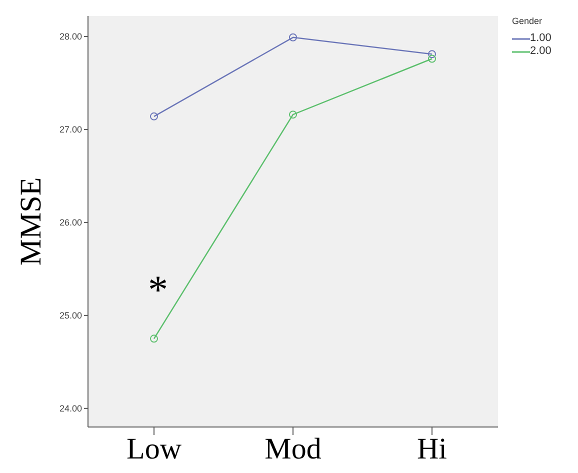  I want to click on annotation: *, so click(158, 289).